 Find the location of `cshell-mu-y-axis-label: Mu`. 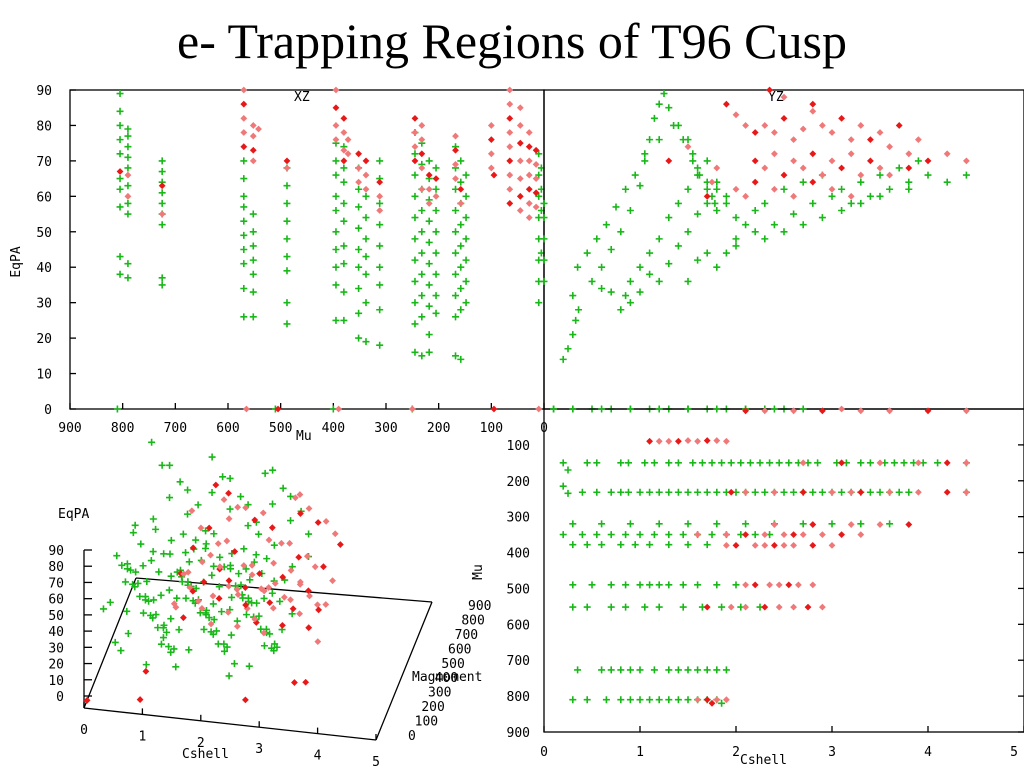

cshell-mu-y-axis-label: Mu is located at coordinates (478, 572).